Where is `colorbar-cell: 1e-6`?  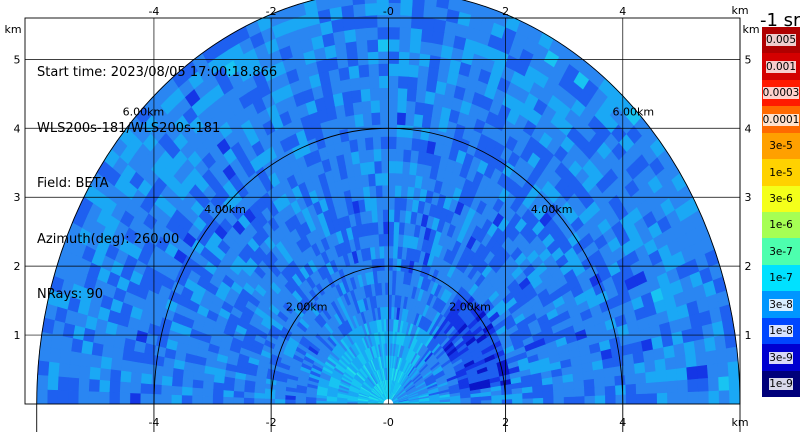 colorbar-cell: 1e-6 is located at coordinates (781, 225).